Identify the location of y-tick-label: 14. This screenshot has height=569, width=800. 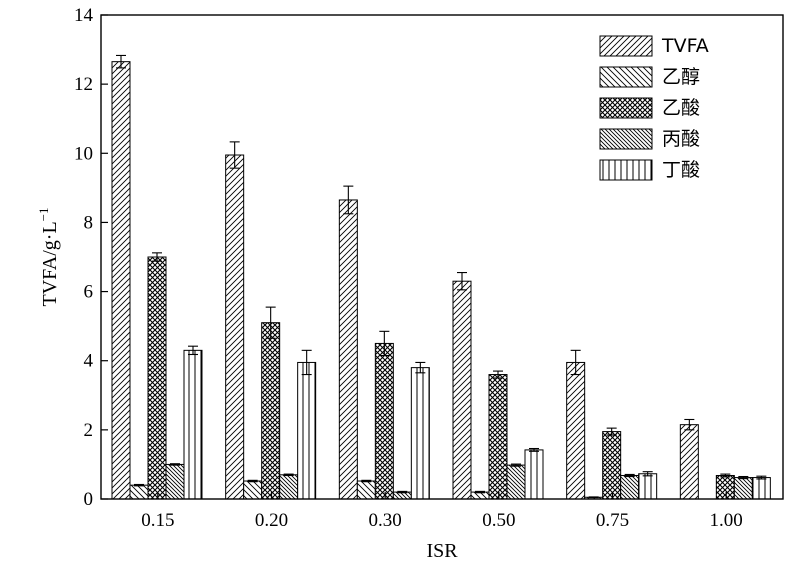
(84, 15).